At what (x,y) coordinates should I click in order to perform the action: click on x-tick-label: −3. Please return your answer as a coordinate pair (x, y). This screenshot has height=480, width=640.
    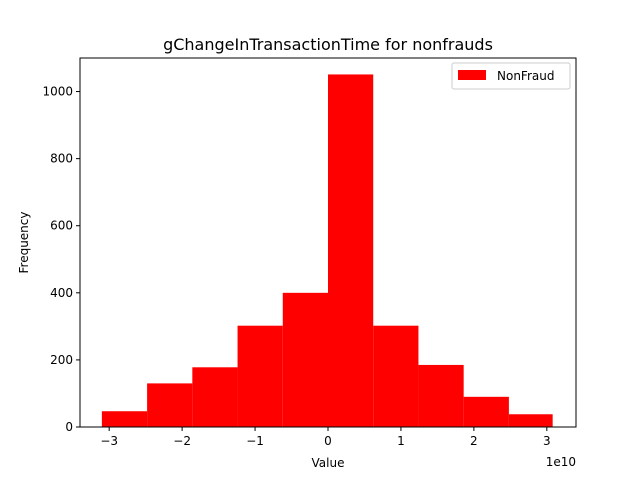
    Looking at the image, I should click on (109, 441).